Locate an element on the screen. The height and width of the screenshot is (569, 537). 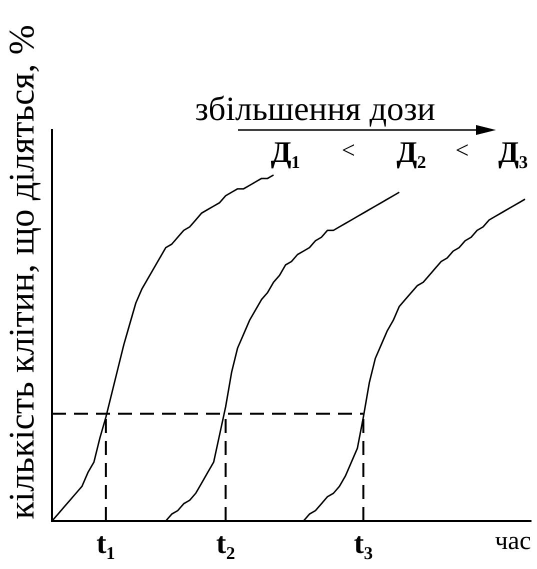
x-axis-title: час is located at coordinates (512, 540).